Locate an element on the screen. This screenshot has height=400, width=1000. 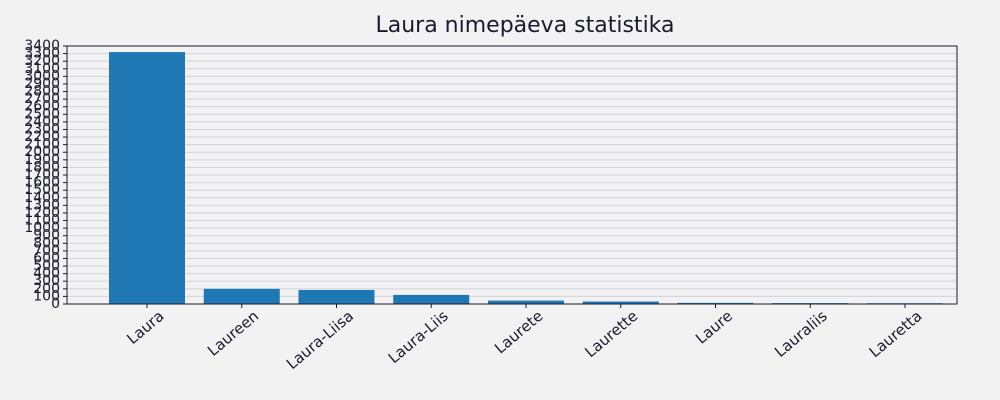
y-tick-label: 800 is located at coordinates (46, 243).